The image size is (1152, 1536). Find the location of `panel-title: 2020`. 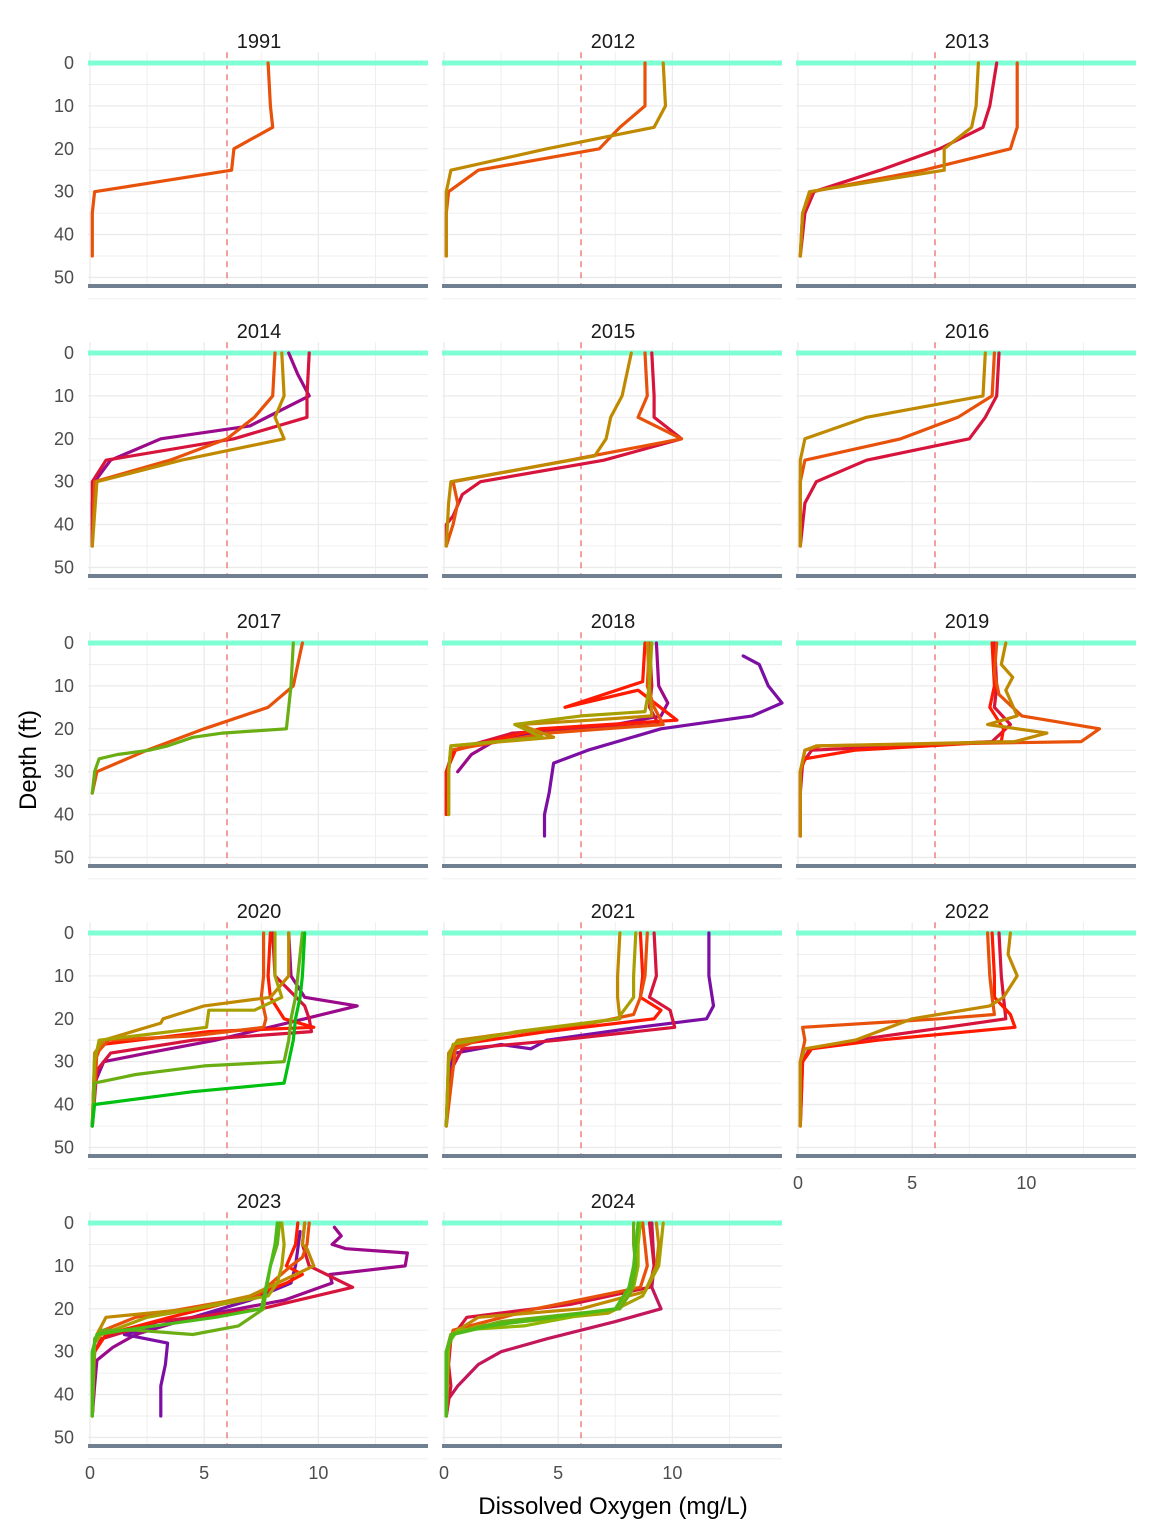

panel-title: 2020 is located at coordinates (259, 912).